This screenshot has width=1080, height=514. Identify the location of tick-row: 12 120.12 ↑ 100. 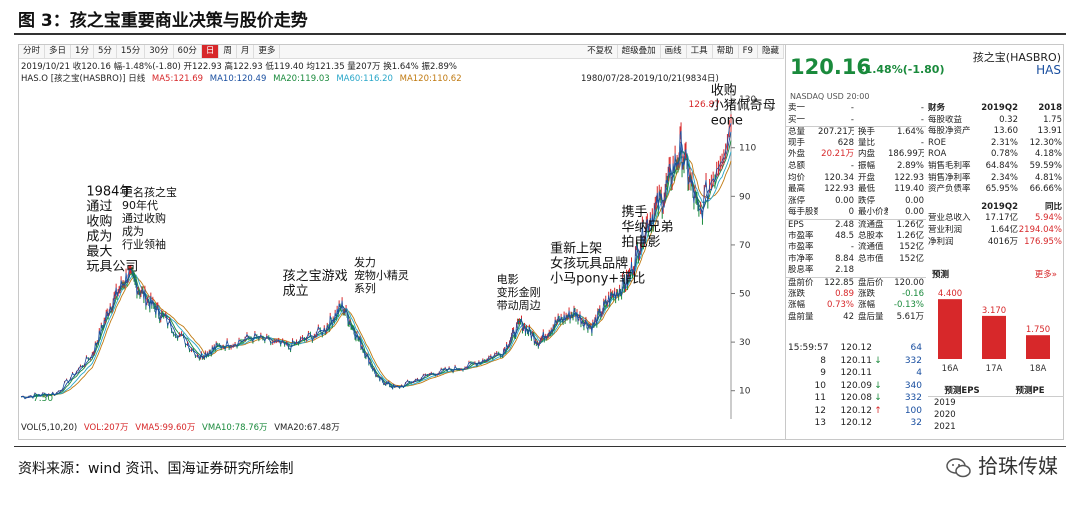
(856, 411).